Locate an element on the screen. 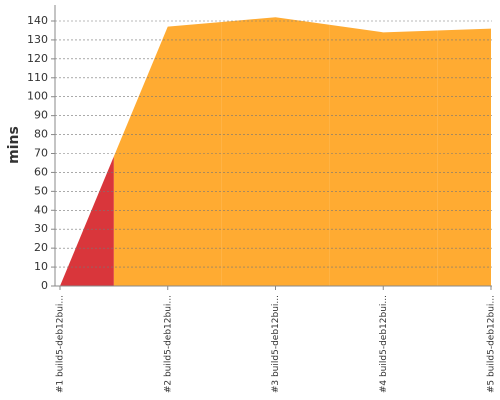  y-tick-label: 50 is located at coordinates (41, 190).